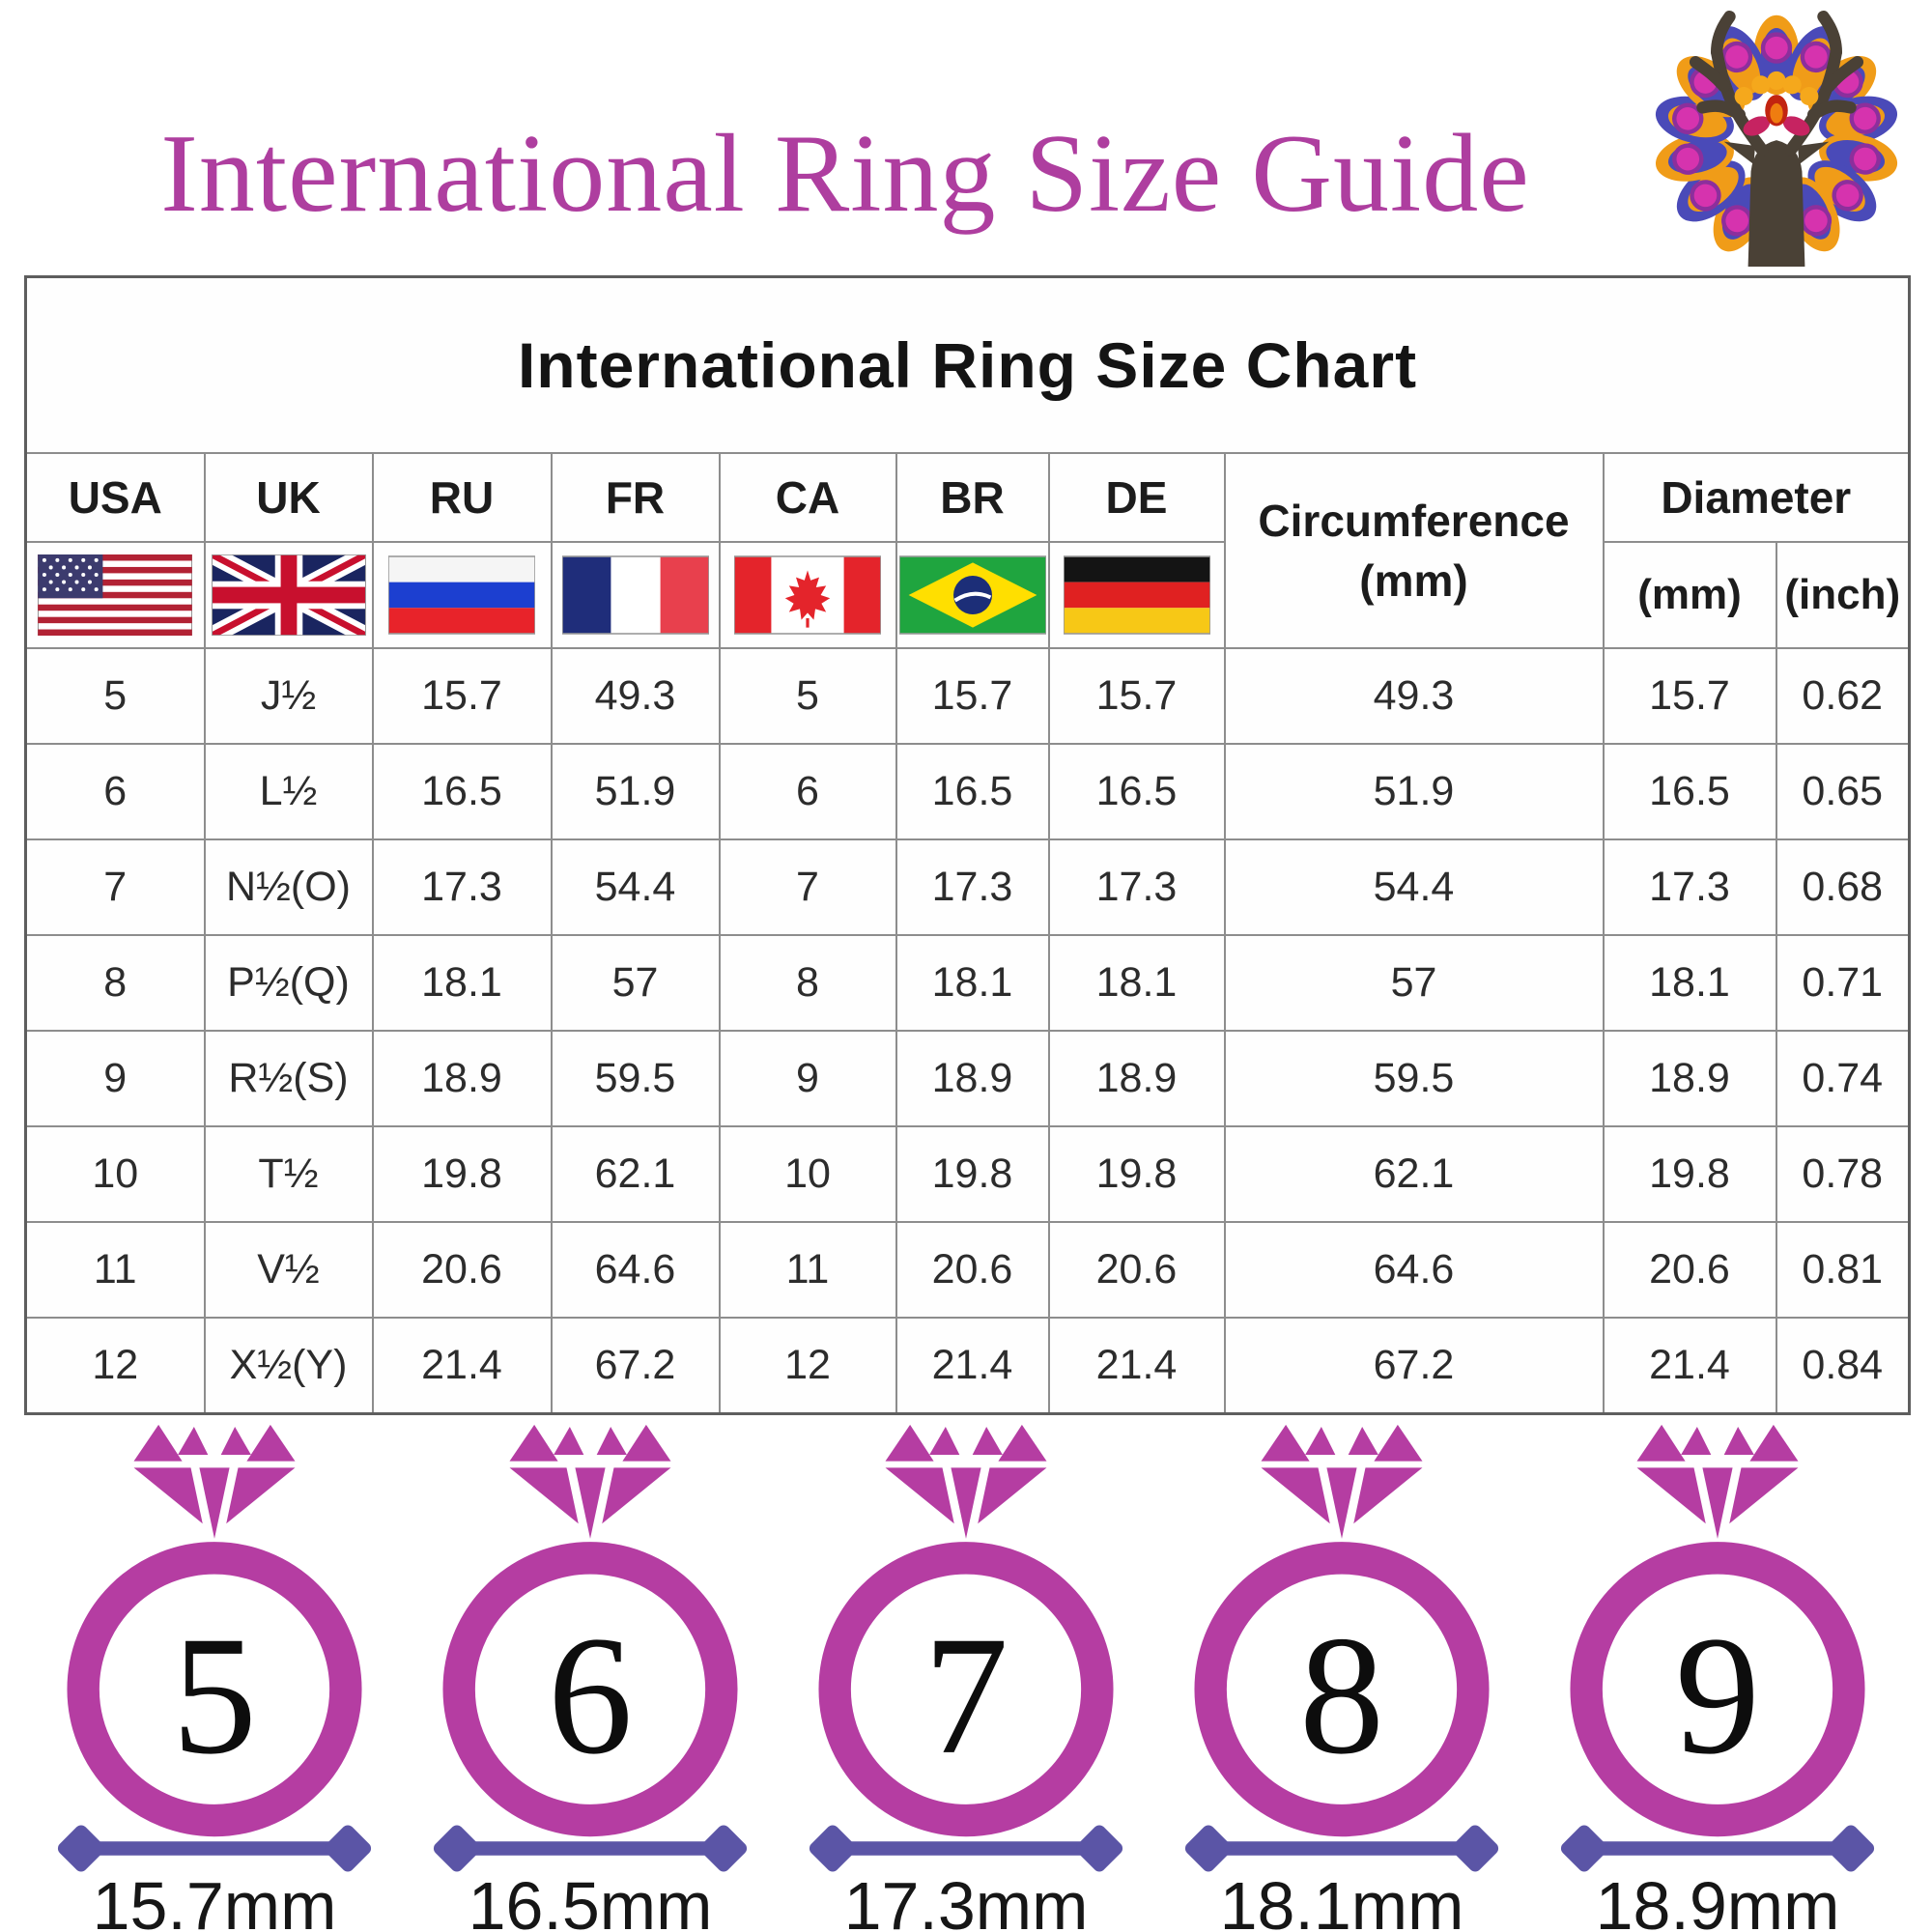 The height and width of the screenshot is (1932, 1932). I want to click on brand-logo, so click(1776, 135).